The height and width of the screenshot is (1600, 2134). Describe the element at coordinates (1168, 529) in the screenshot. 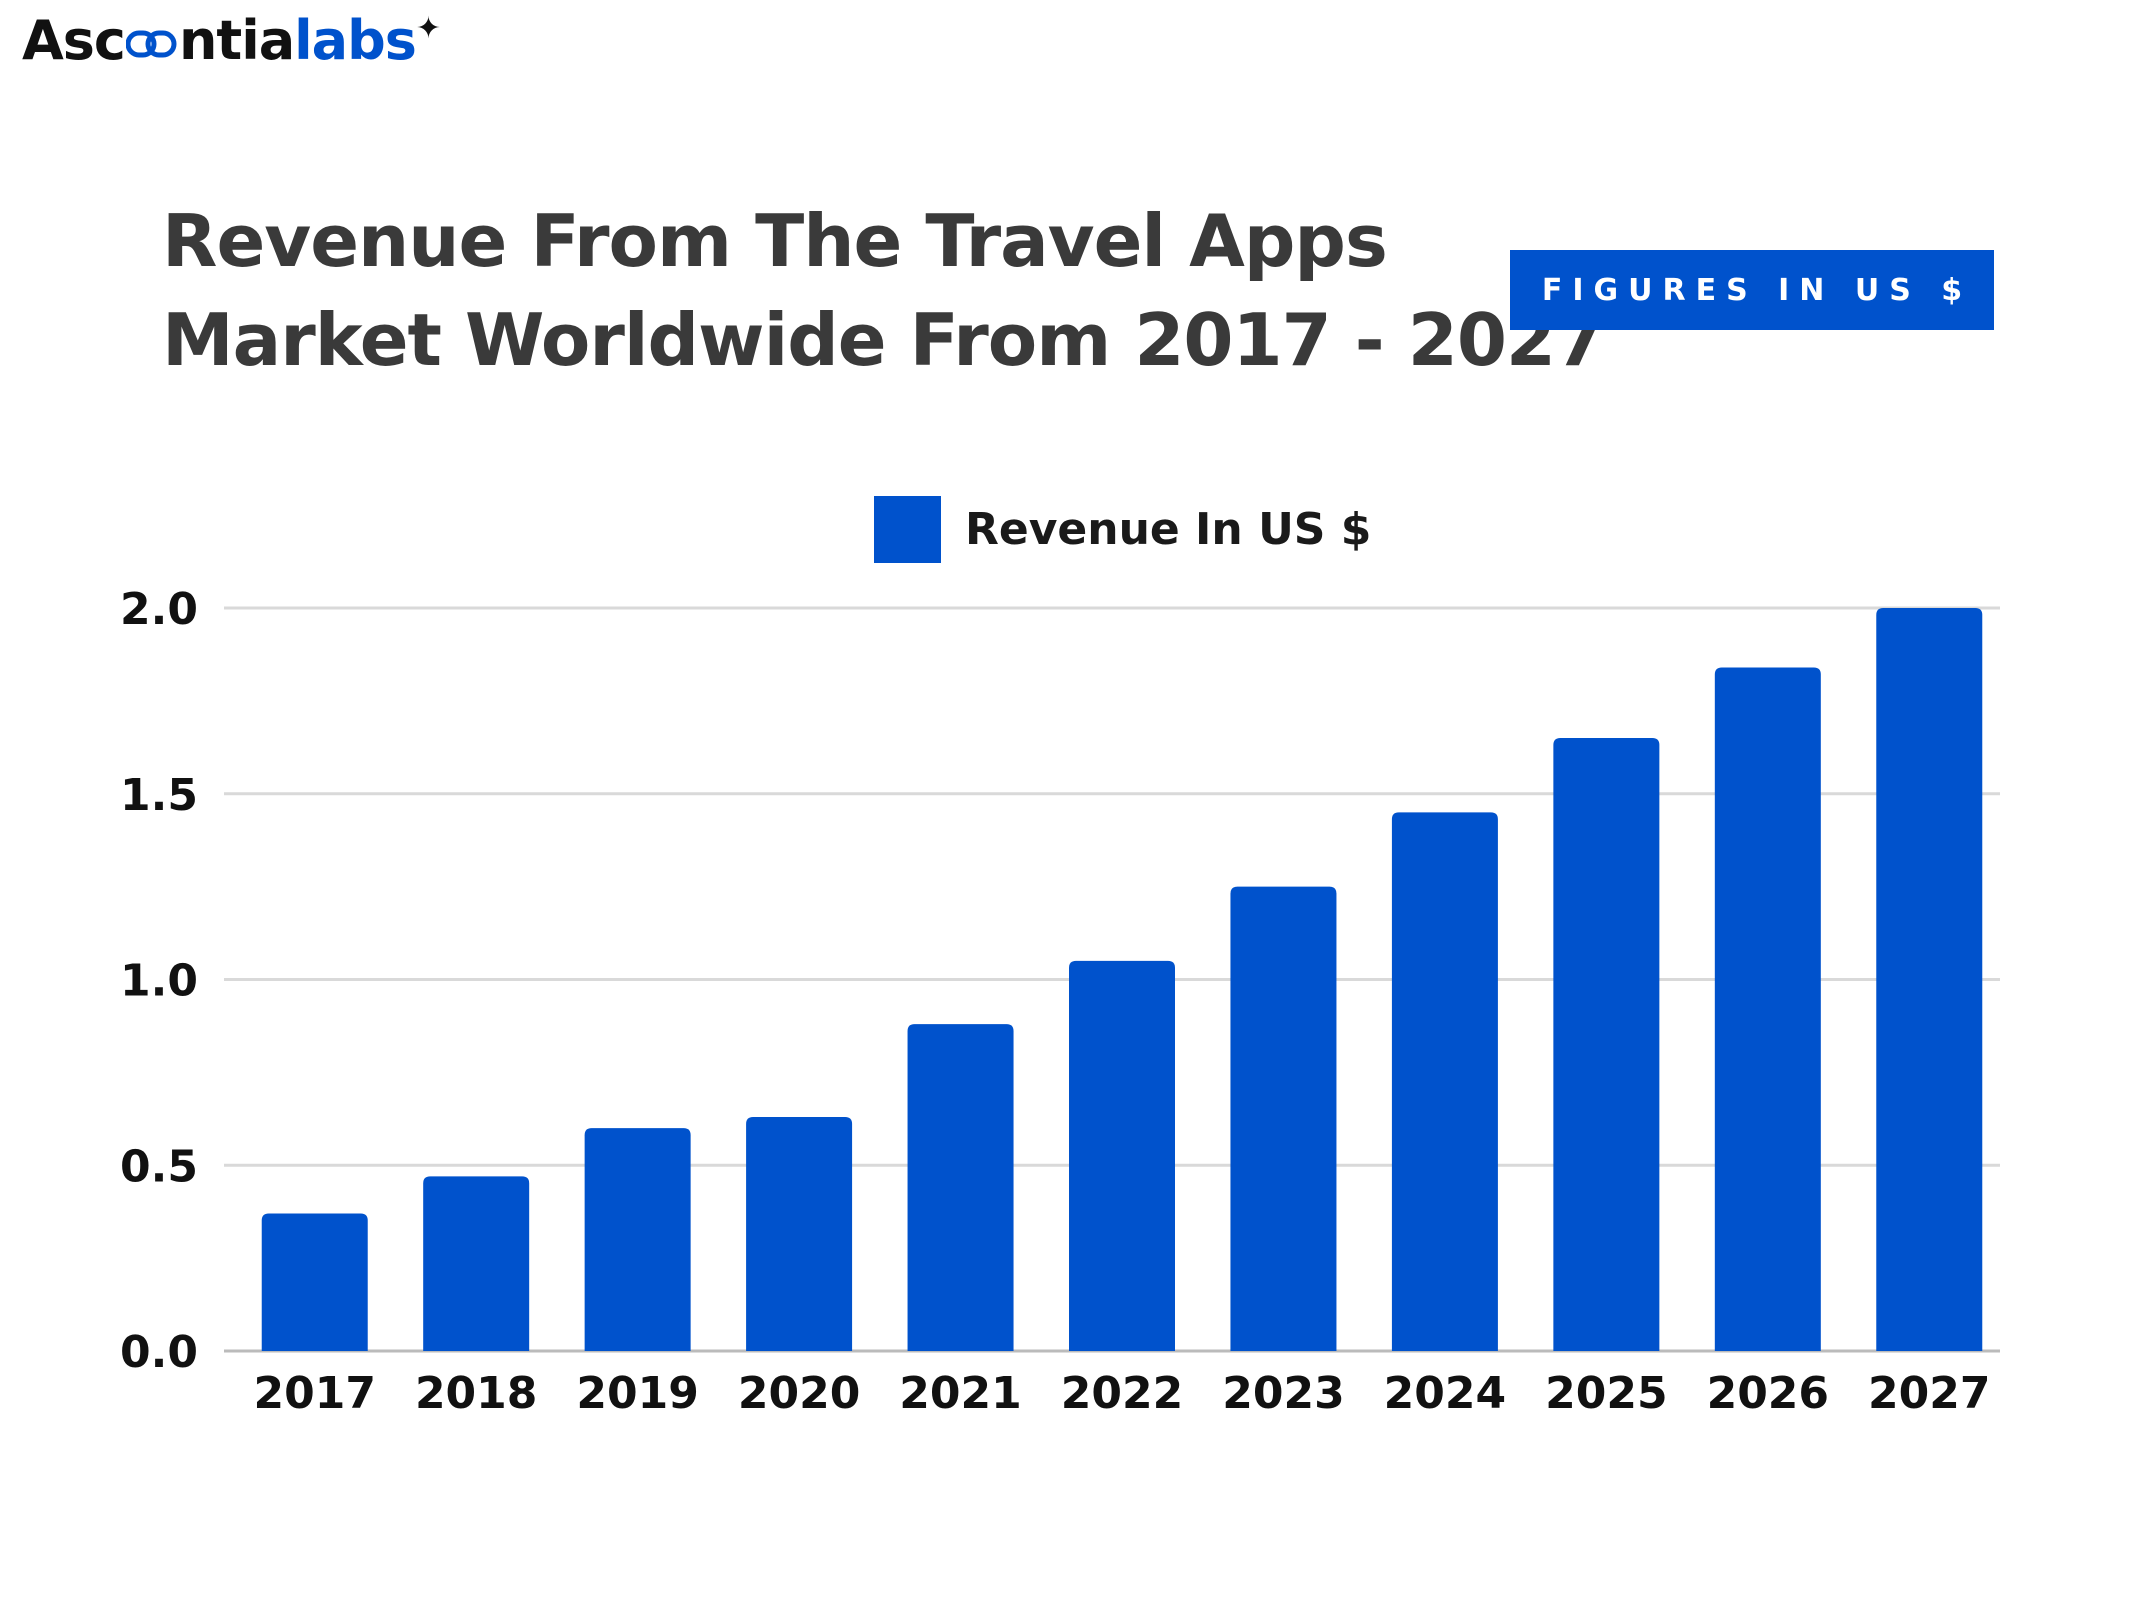

I see `legend-label: Revenue In US $` at that location.